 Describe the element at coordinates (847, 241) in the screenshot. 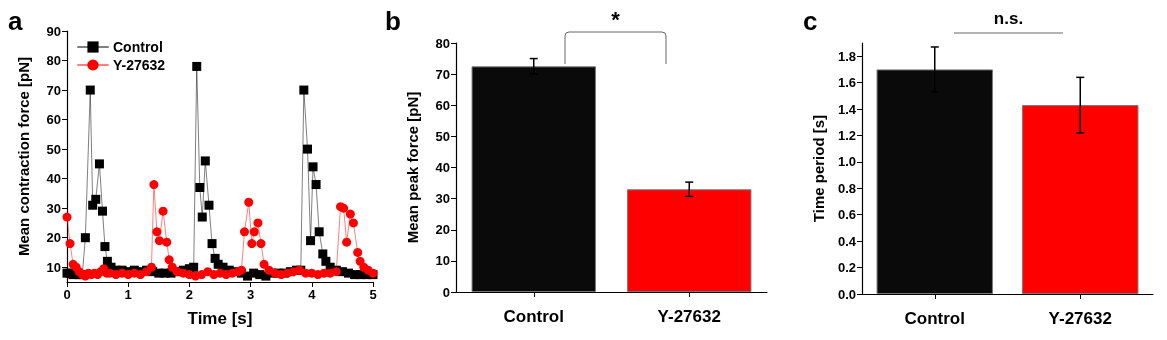

I see `y-tick-label: 0.4` at that location.